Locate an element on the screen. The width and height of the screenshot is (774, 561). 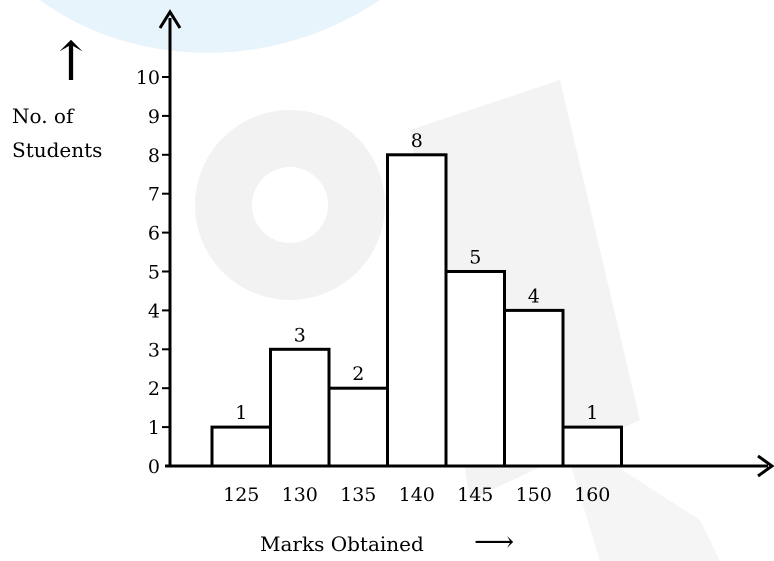
data-label-135: 2 is located at coordinates (358, 374).